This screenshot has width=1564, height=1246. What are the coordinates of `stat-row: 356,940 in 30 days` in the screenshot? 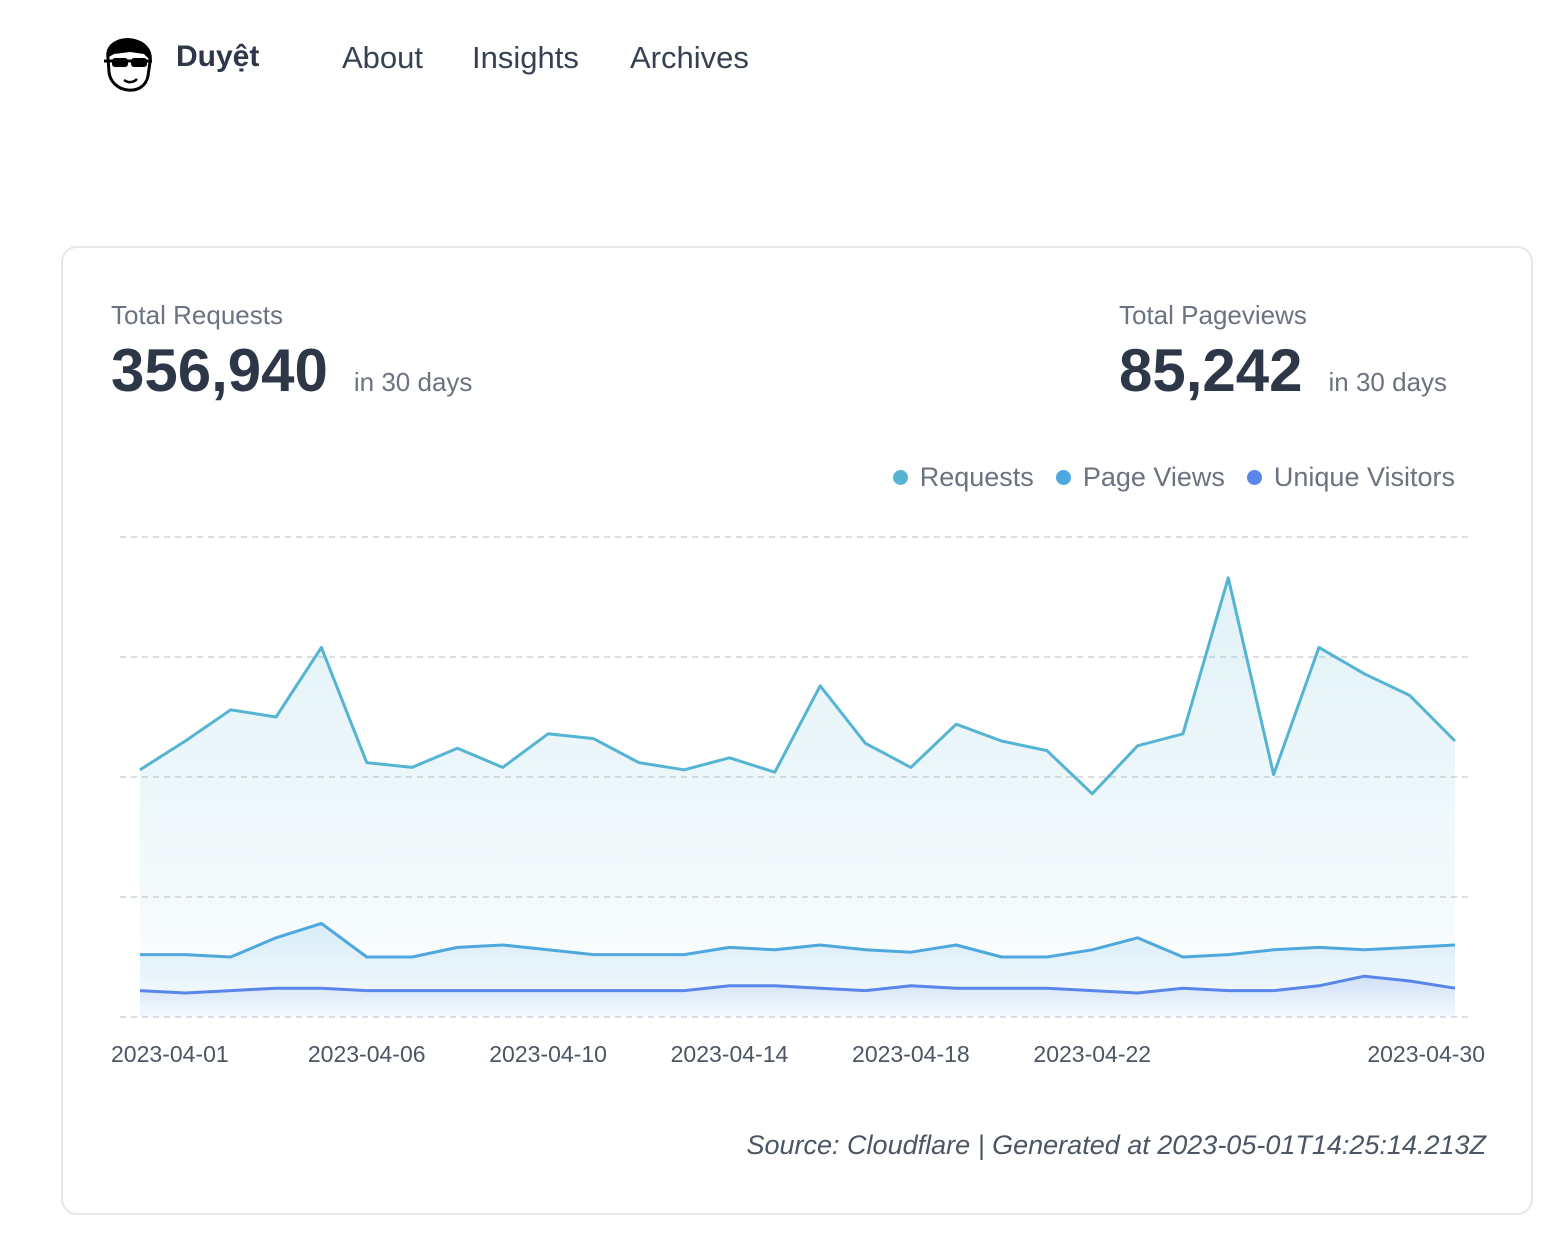 It's located at (291, 370).